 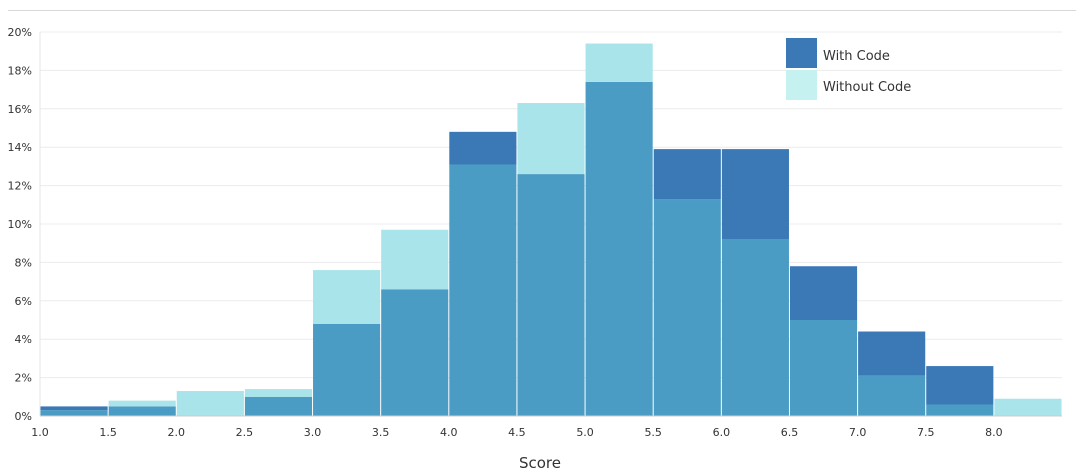 I want to click on x-tick-label: 1.0, so click(x=40, y=432).